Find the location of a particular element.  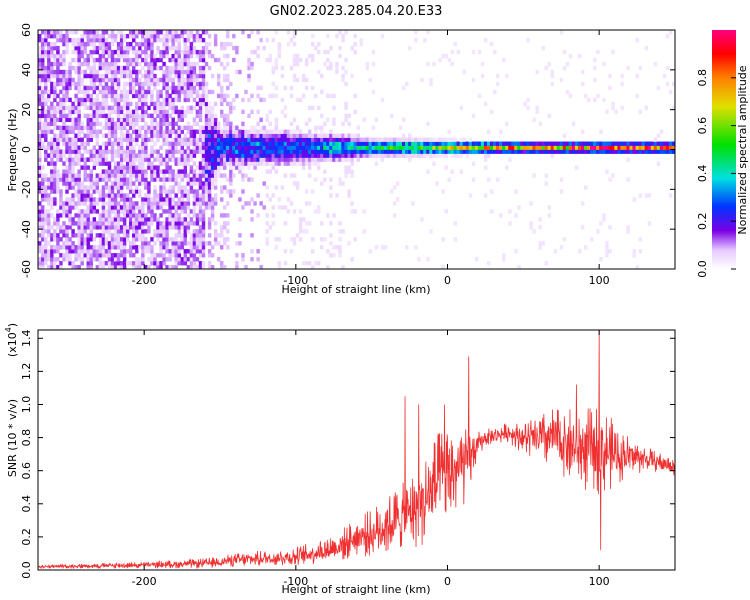

snr-y-tick-label: 0.4 is located at coordinates (26, 504).